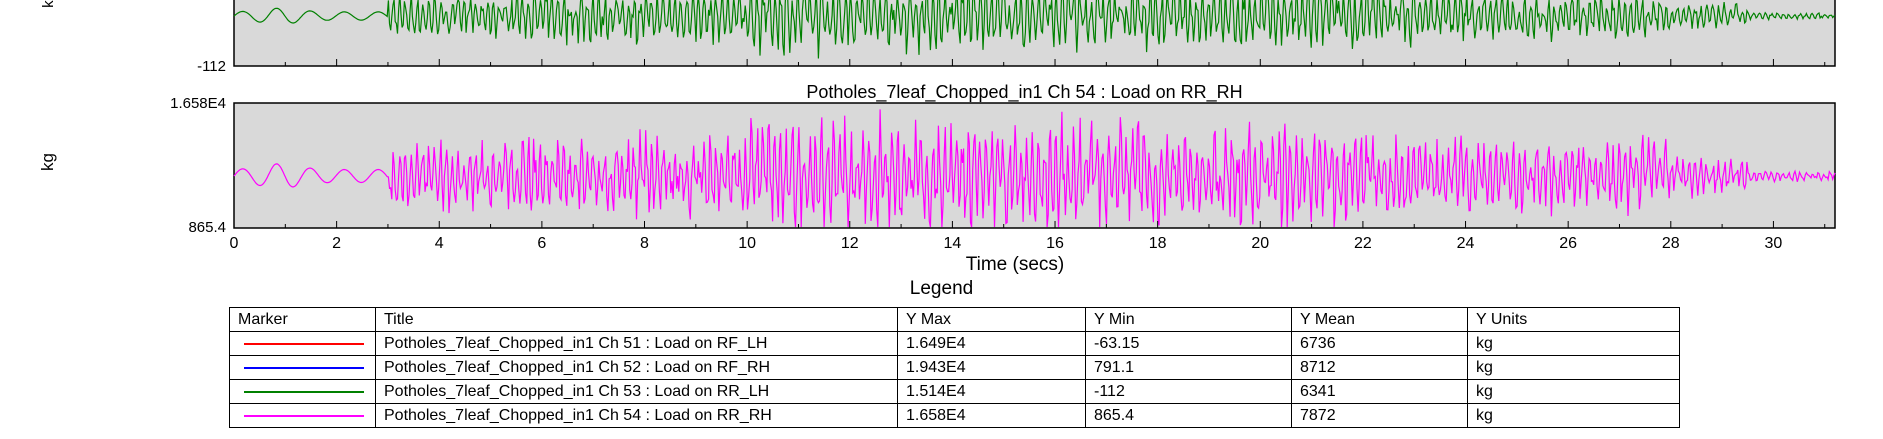 This screenshot has width=1883, height=439. Describe the element at coordinates (207, 227) in the screenshot. I see `plot2-y-tick-label: 865.4` at that location.